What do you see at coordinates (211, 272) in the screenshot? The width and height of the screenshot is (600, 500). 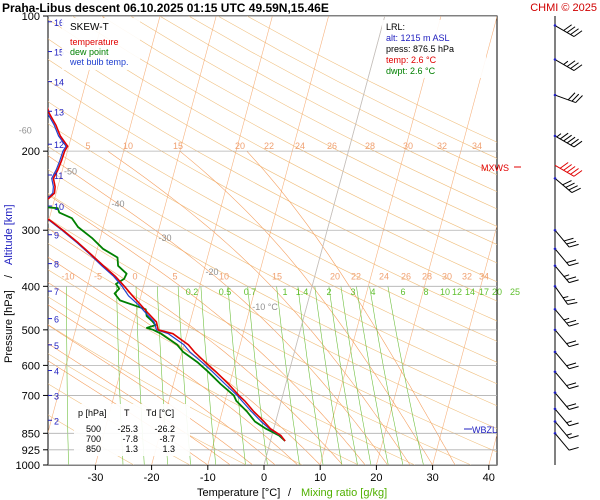 I see `isotherm-label: -20` at bounding box center [211, 272].